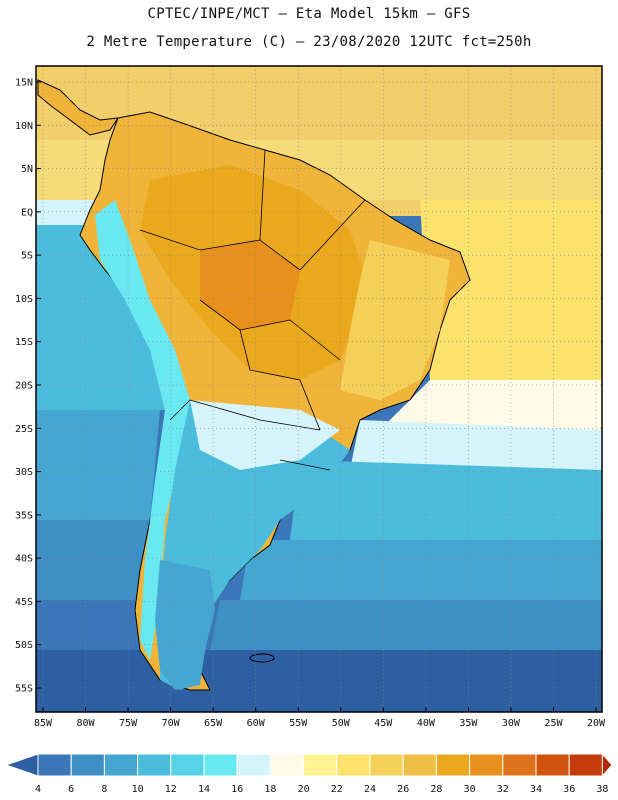 The height and width of the screenshot is (800, 618). What do you see at coordinates (256, 723) in the screenshot?
I see `lon-tick-label: 60W` at bounding box center [256, 723].